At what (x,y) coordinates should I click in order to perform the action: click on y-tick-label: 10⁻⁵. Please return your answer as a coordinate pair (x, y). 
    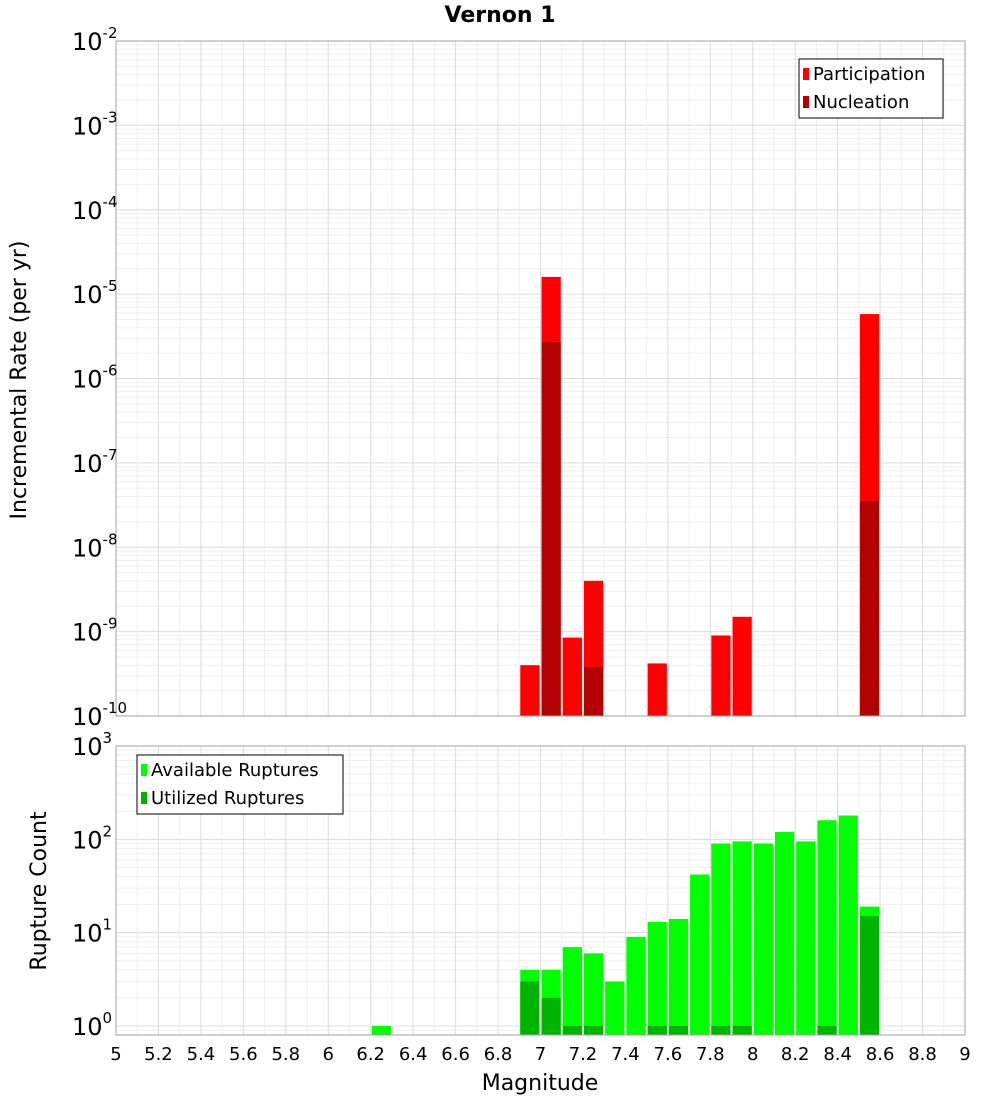
    Looking at the image, I should click on (95, 293).